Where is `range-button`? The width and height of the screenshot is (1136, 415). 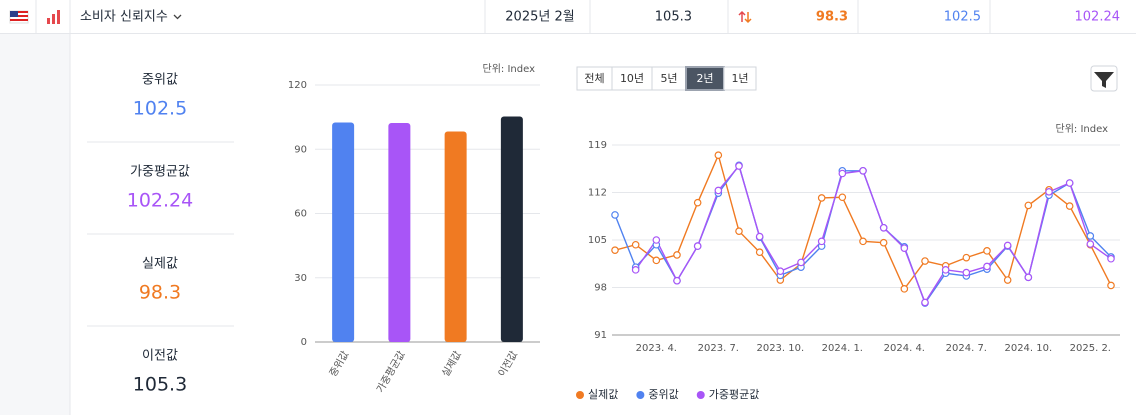 range-button is located at coordinates (740, 78).